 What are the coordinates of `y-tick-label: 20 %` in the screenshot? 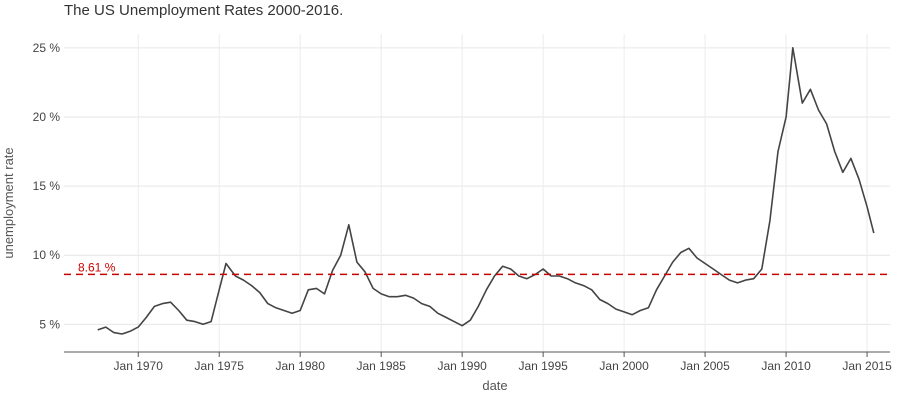 It's located at (47, 117).